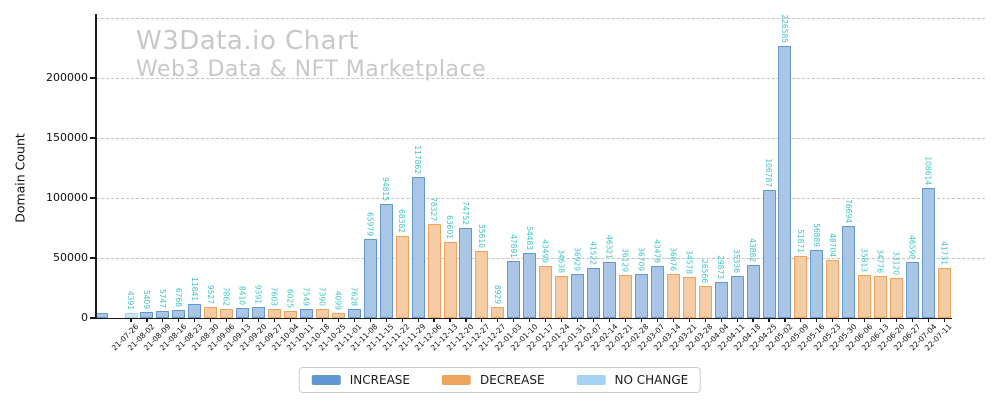 The height and width of the screenshot is (400, 1000). I want to click on bar-value-label: 65979, so click(370, 223).